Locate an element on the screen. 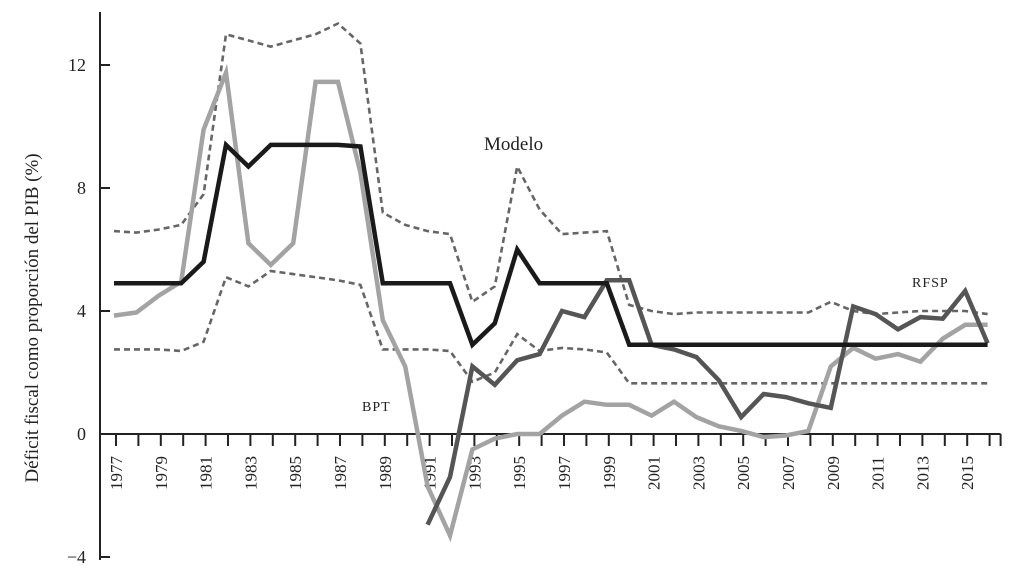 This screenshot has height=572, width=1015. annotation-modelo: Modelo is located at coordinates (513, 144).